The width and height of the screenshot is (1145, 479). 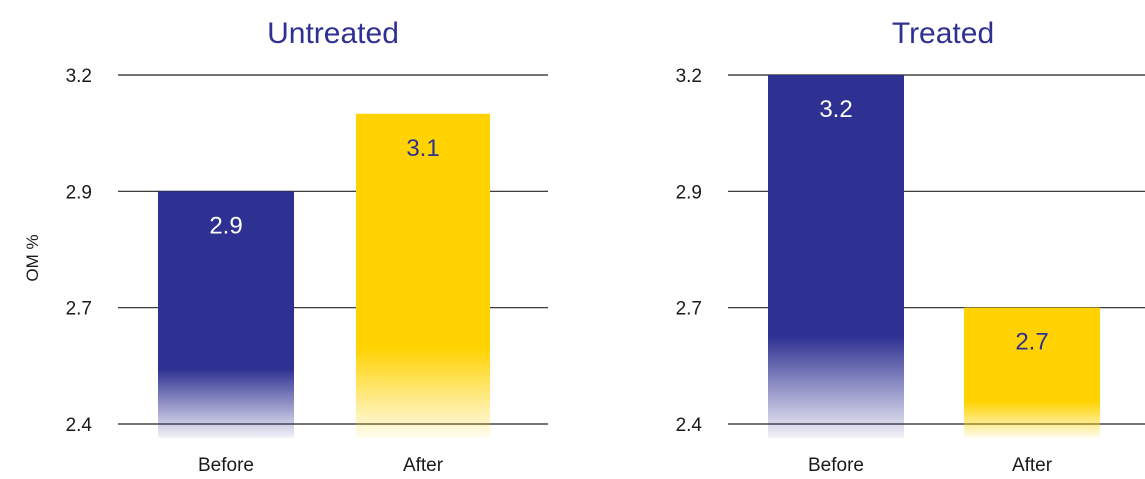 What do you see at coordinates (225, 225) in the screenshot?
I see `untreated-data-label-before: 2.9` at bounding box center [225, 225].